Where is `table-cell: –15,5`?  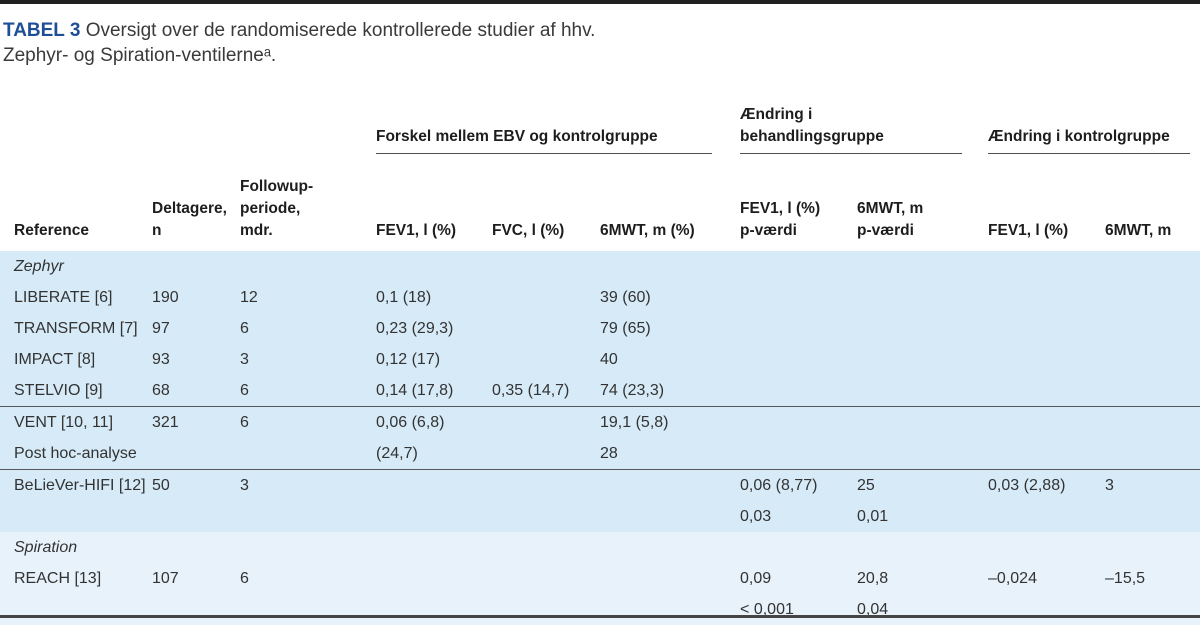 table-cell: –15,5 is located at coordinates (1125, 578).